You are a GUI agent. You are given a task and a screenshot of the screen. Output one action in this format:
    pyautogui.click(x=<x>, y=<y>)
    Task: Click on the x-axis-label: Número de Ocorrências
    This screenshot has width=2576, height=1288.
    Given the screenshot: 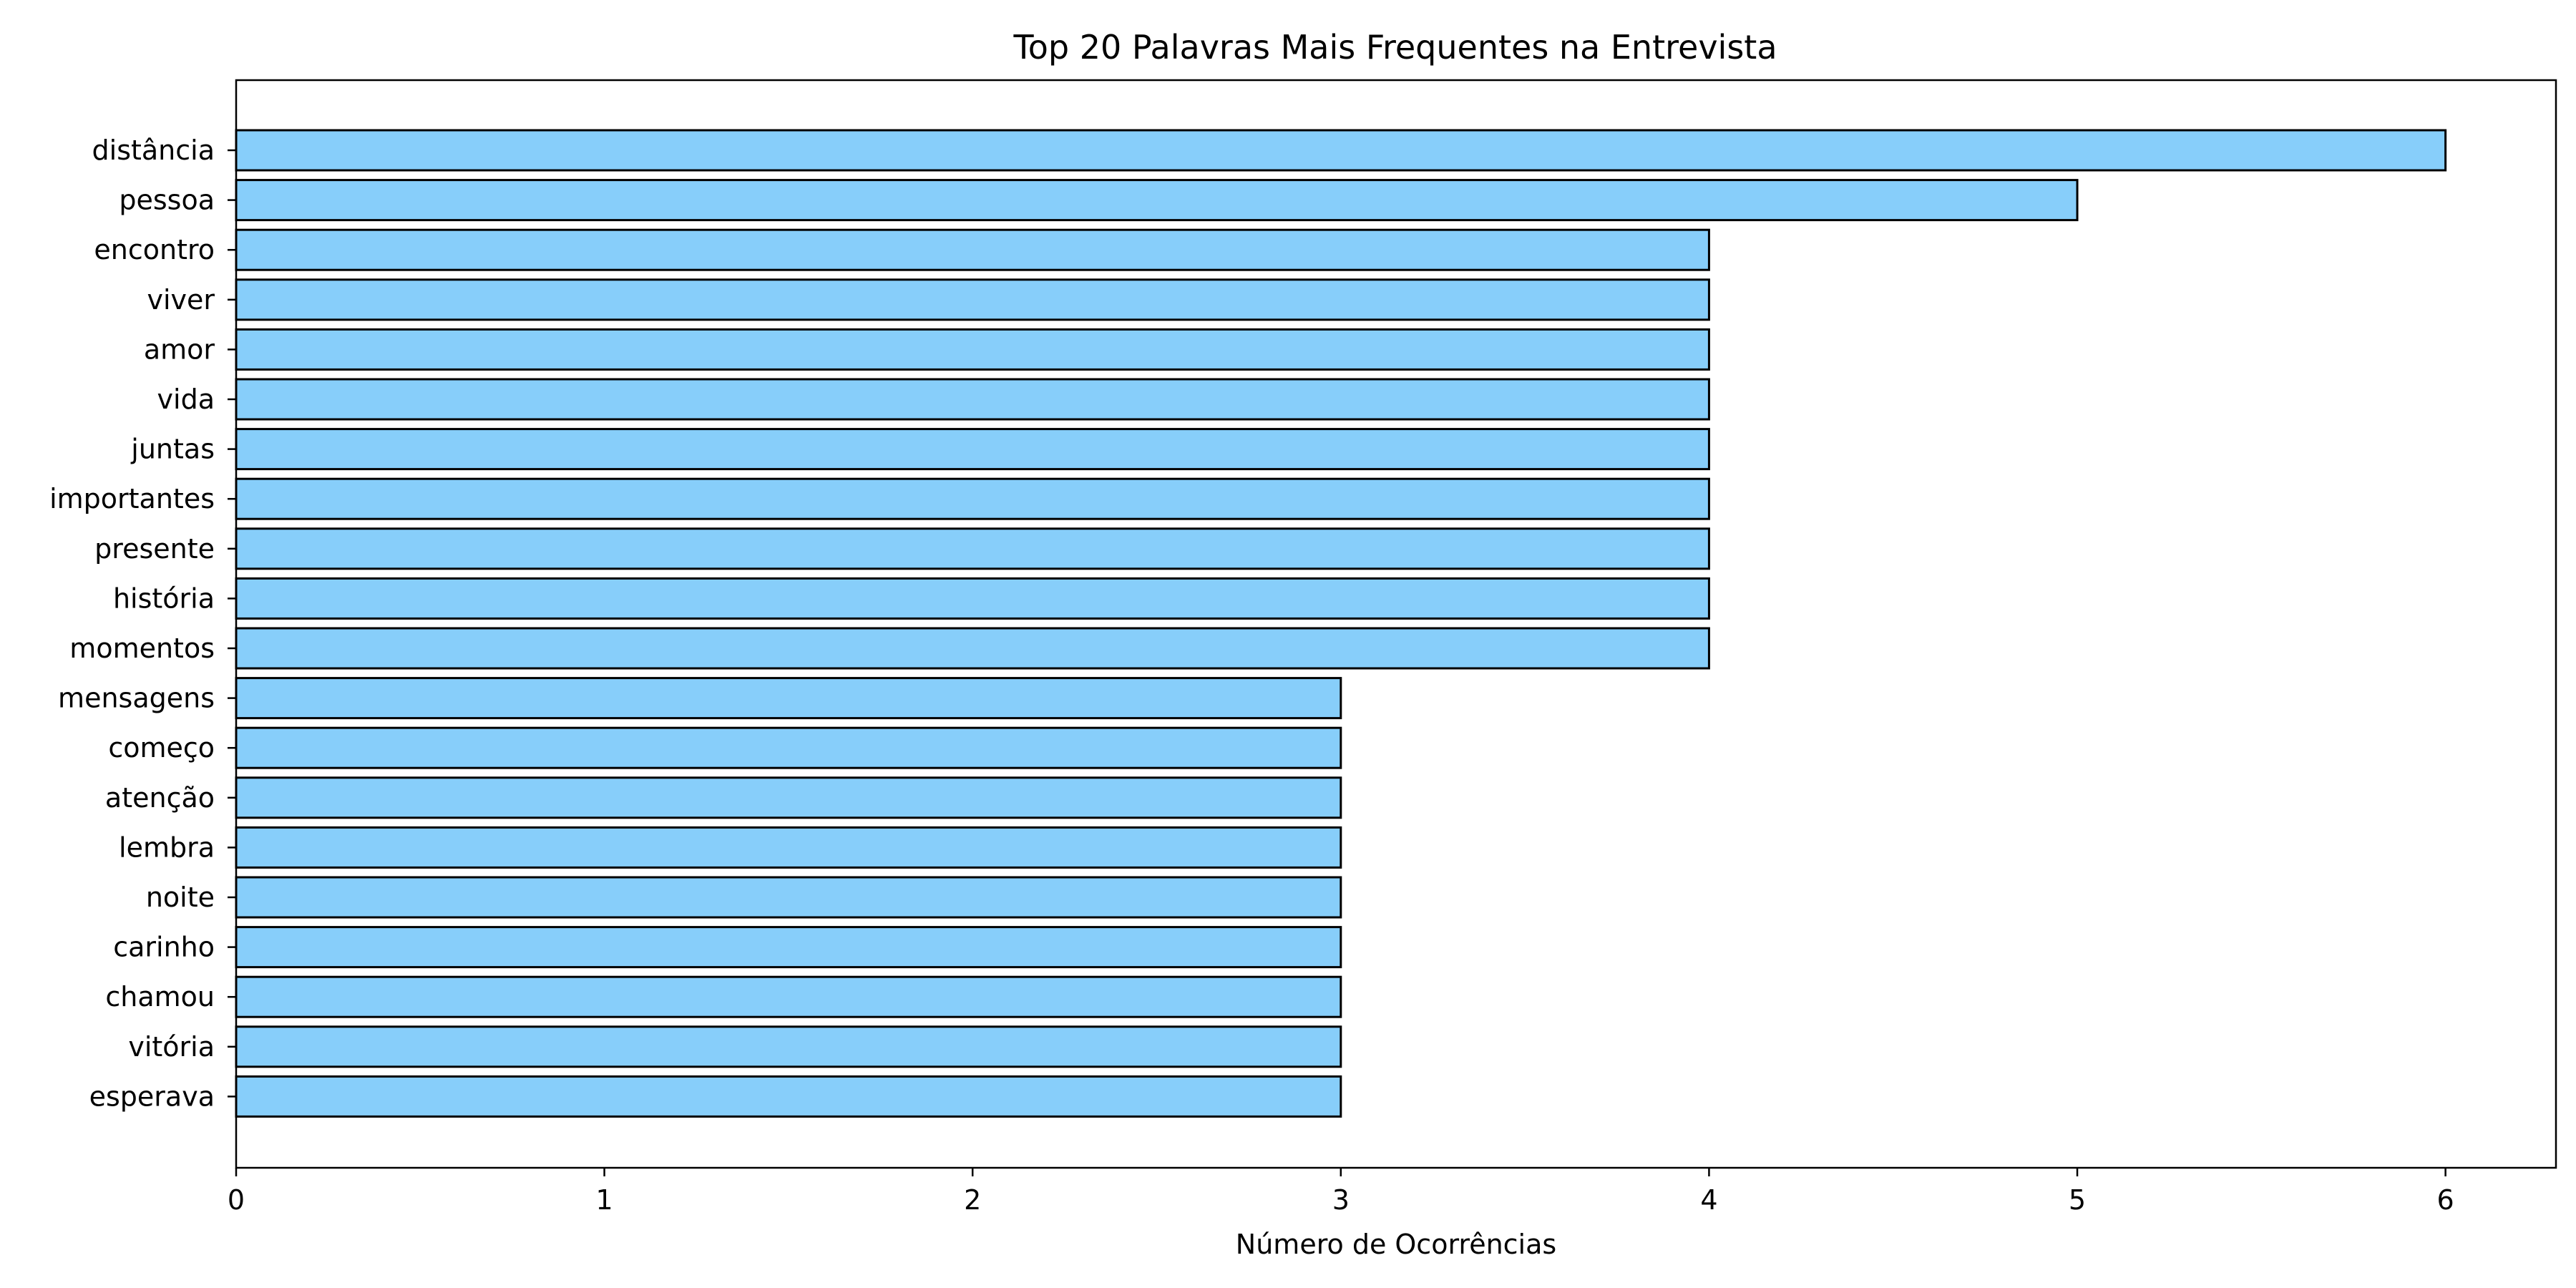 What is the action you would take?
    pyautogui.click(x=1396, y=1244)
    